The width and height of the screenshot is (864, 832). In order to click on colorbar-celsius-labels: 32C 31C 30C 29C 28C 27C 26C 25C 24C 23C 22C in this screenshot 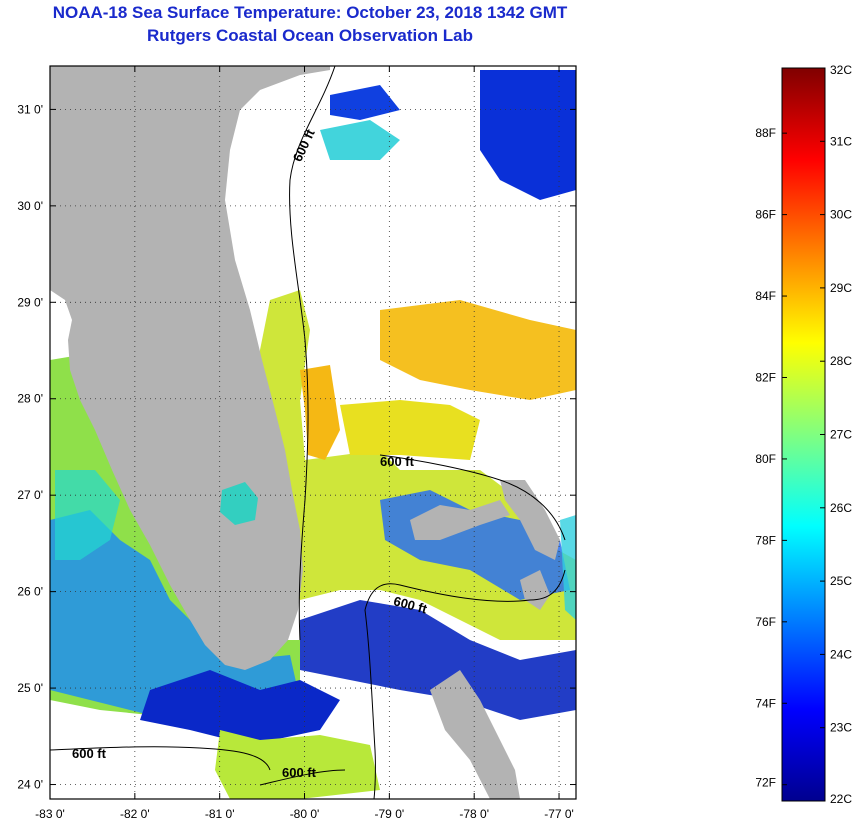, I will do `click(836, 434)`.